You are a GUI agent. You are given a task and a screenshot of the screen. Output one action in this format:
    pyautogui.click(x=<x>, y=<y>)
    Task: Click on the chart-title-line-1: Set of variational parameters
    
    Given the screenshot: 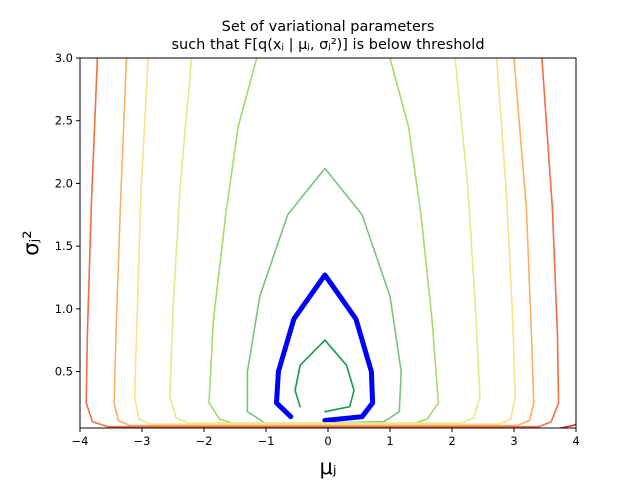 What is the action you would take?
    pyautogui.click(x=328, y=27)
    